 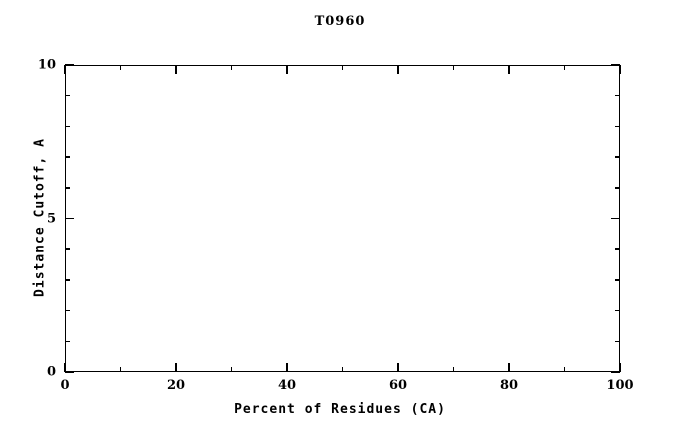 What do you see at coordinates (46, 65) in the screenshot?
I see `y-tick-label: 10` at bounding box center [46, 65].